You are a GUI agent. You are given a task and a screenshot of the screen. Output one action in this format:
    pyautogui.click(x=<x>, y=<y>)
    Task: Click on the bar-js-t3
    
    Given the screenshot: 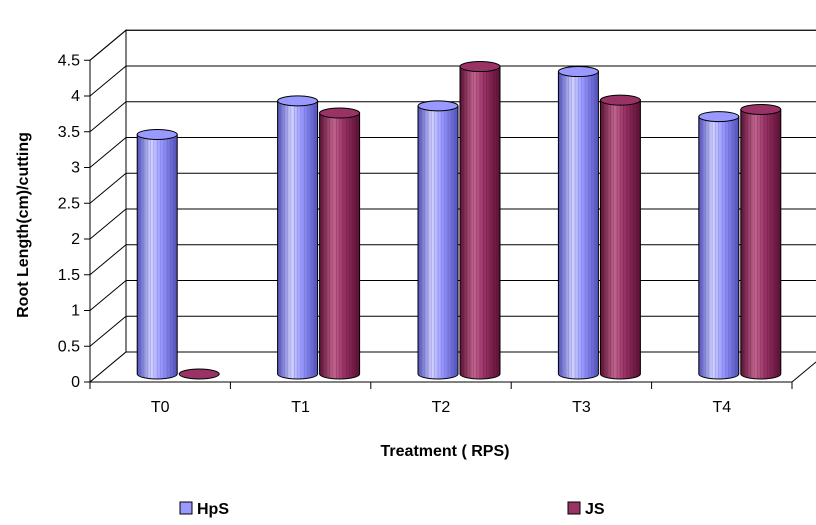 What is the action you would take?
    pyautogui.click(x=620, y=237)
    